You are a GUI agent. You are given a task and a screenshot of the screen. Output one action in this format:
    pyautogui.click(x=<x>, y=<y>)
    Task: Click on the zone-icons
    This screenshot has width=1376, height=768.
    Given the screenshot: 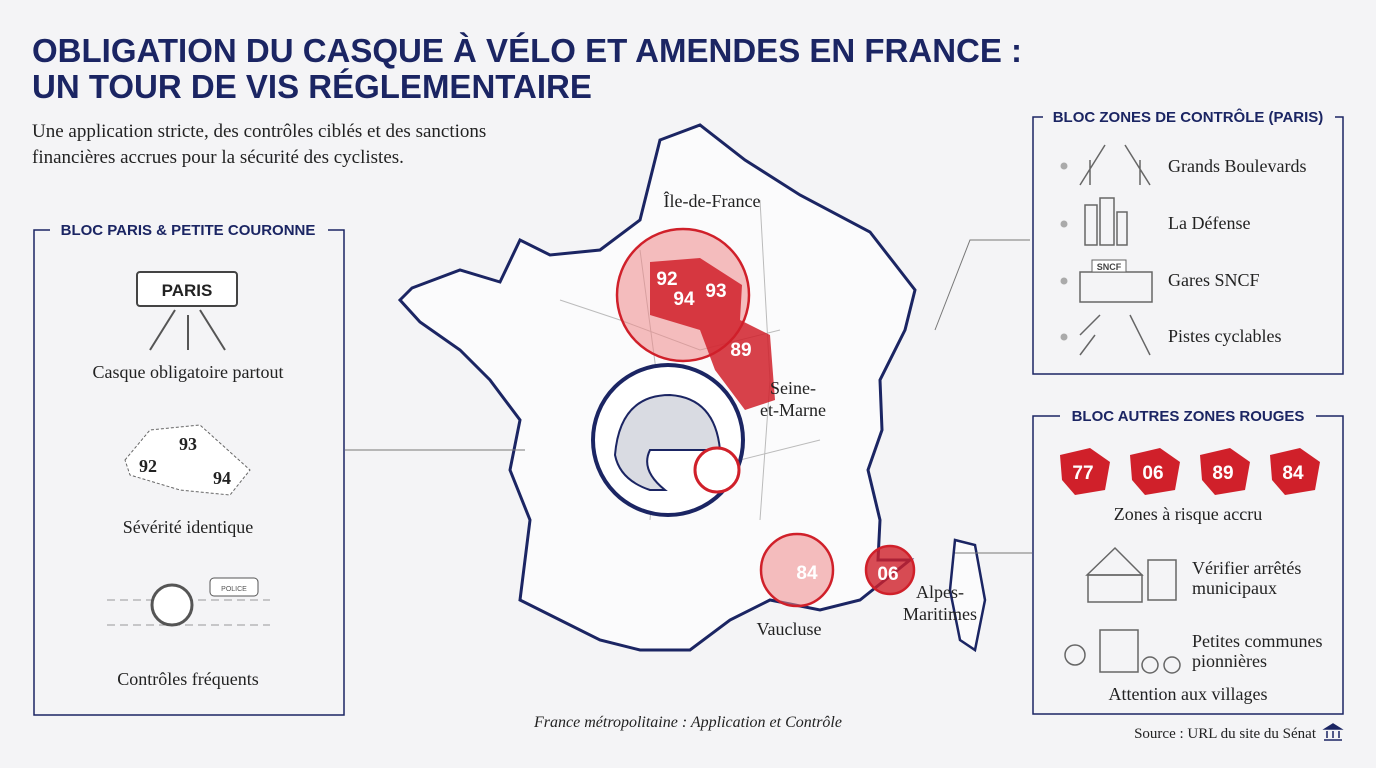 What is the action you would take?
    pyautogui.click(x=1116, y=250)
    